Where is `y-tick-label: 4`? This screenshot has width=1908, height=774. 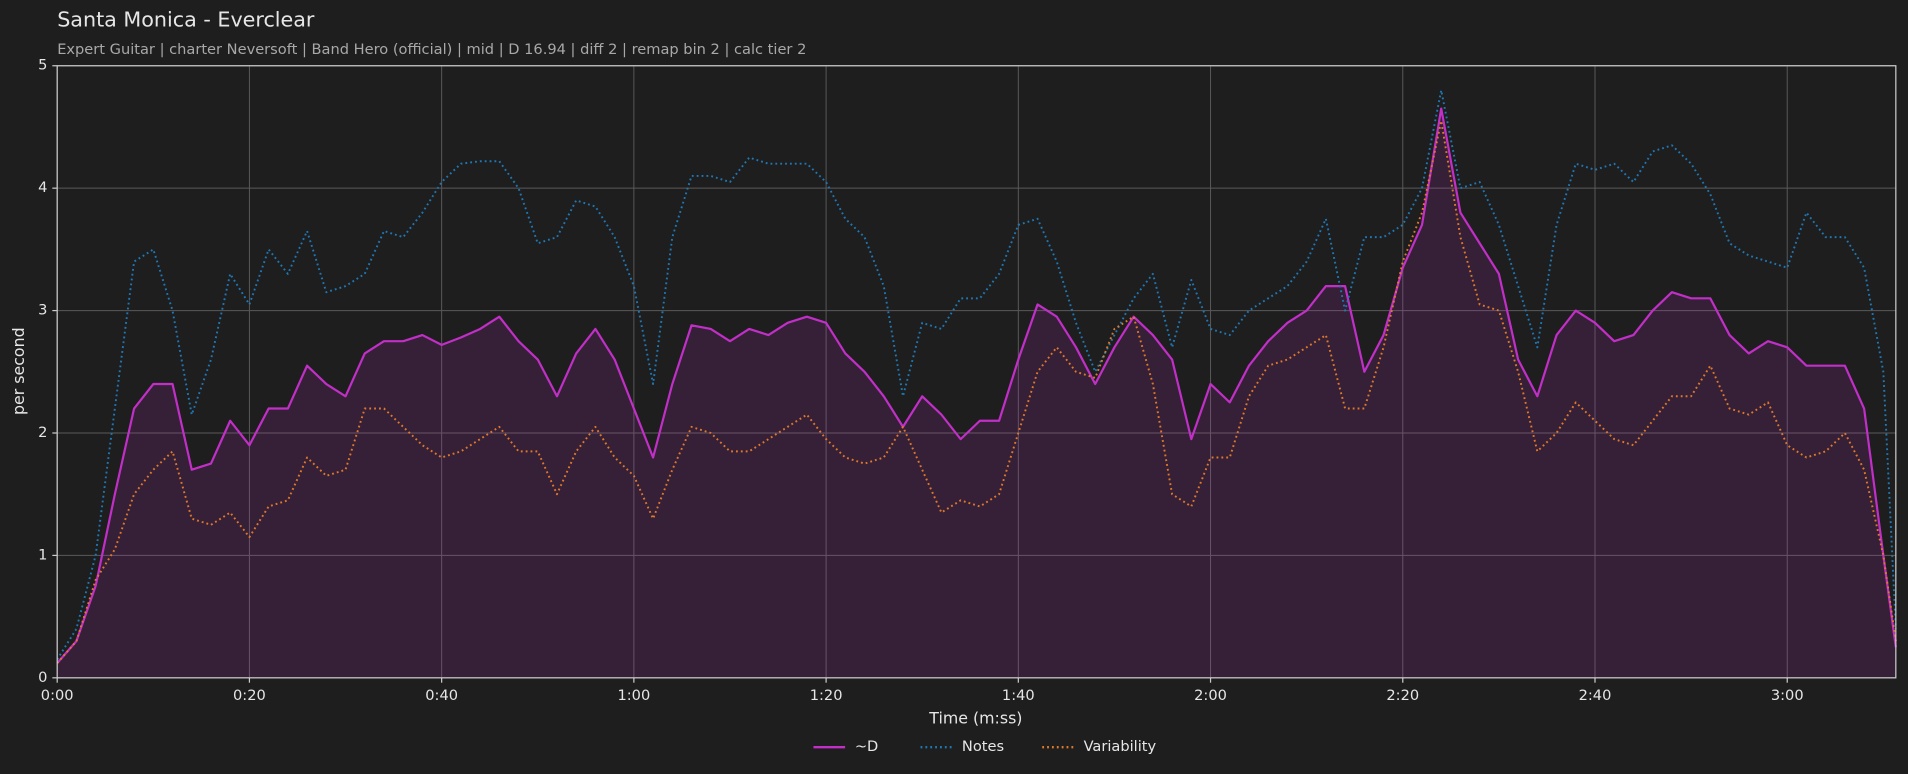
y-tick-label: 4 is located at coordinates (42, 187).